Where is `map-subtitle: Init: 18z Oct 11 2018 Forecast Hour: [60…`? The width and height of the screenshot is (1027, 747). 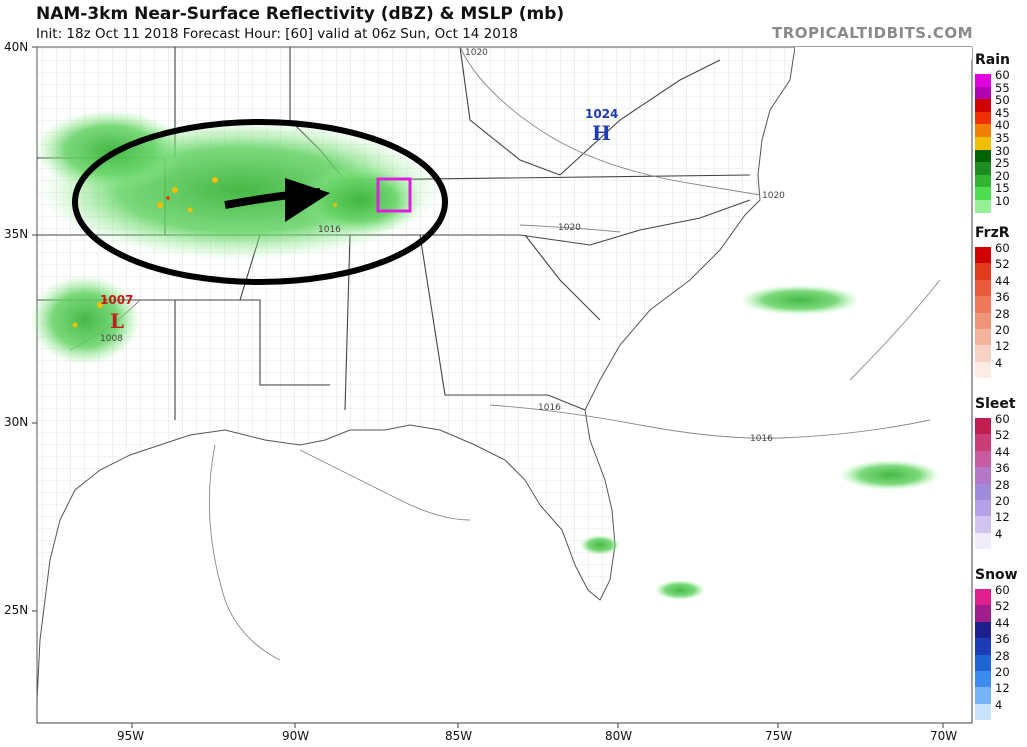
map-subtitle: Init: 18z Oct 11 2018 Forecast Hour: [60… is located at coordinates (277, 34).